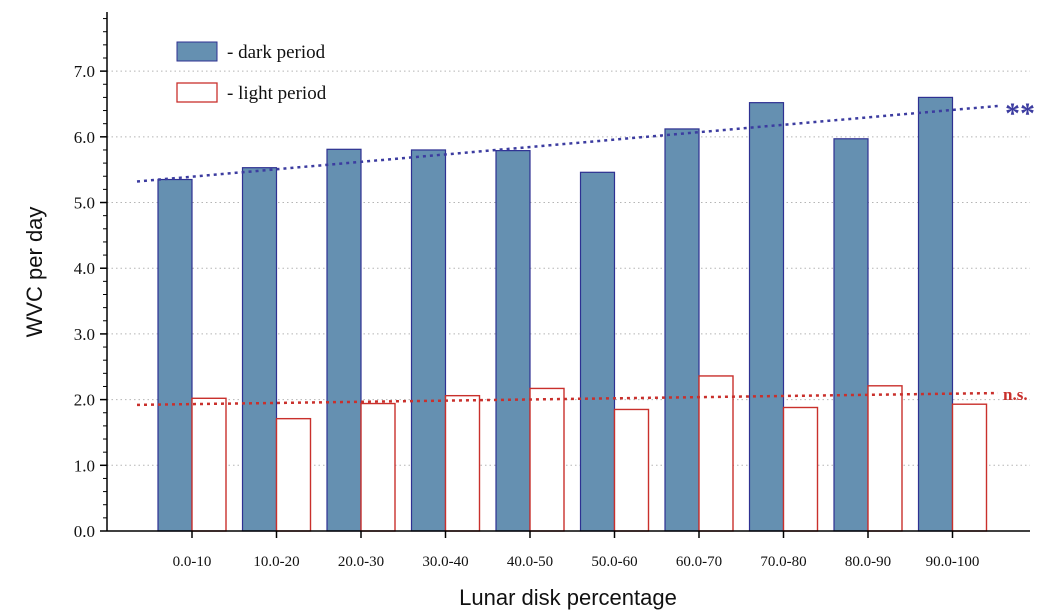  What do you see at coordinates (277, 93) in the screenshot?
I see `legend-label-light: - light period` at bounding box center [277, 93].